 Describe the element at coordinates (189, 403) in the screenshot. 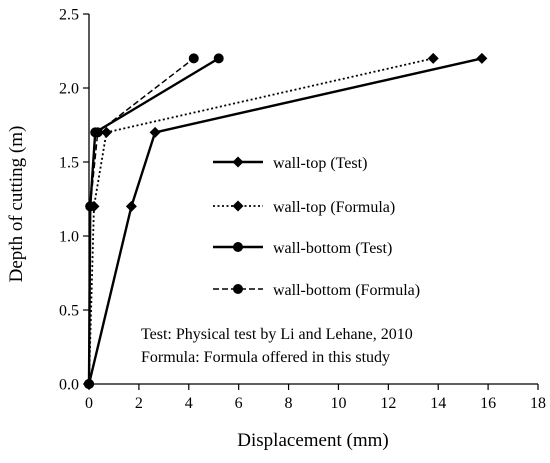

I see `x-tick-label: 4` at that location.